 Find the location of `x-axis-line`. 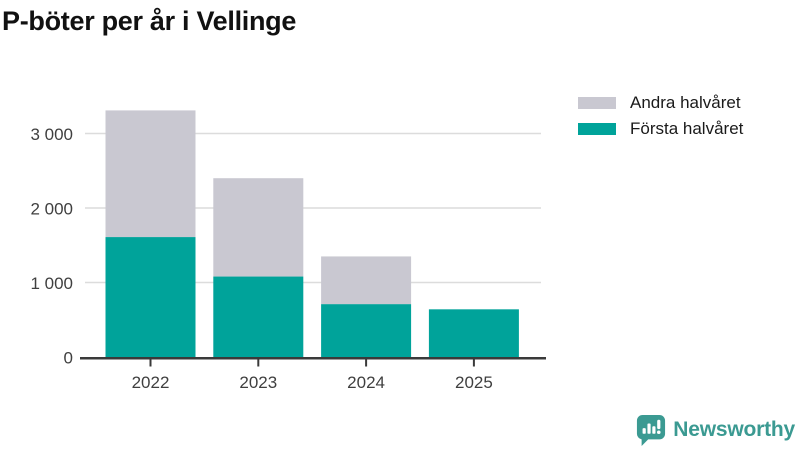

x-axis-line is located at coordinates (313, 358).